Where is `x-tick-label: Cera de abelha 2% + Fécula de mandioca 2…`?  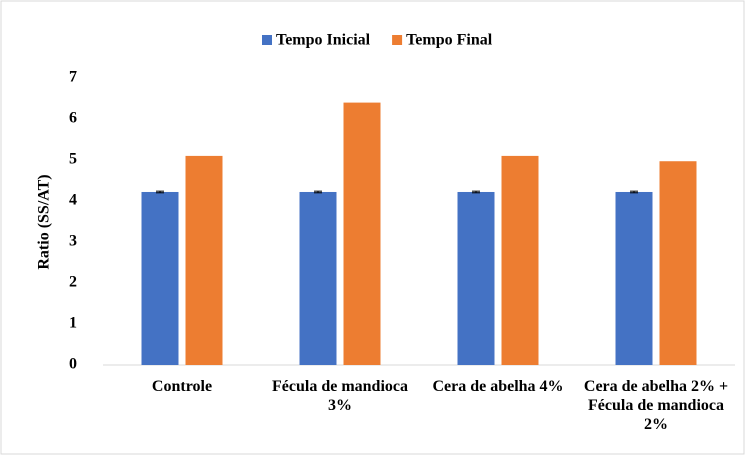 x-tick-label: Cera de abelha 2% + Fécula de mandioca 2… is located at coordinates (656, 405).